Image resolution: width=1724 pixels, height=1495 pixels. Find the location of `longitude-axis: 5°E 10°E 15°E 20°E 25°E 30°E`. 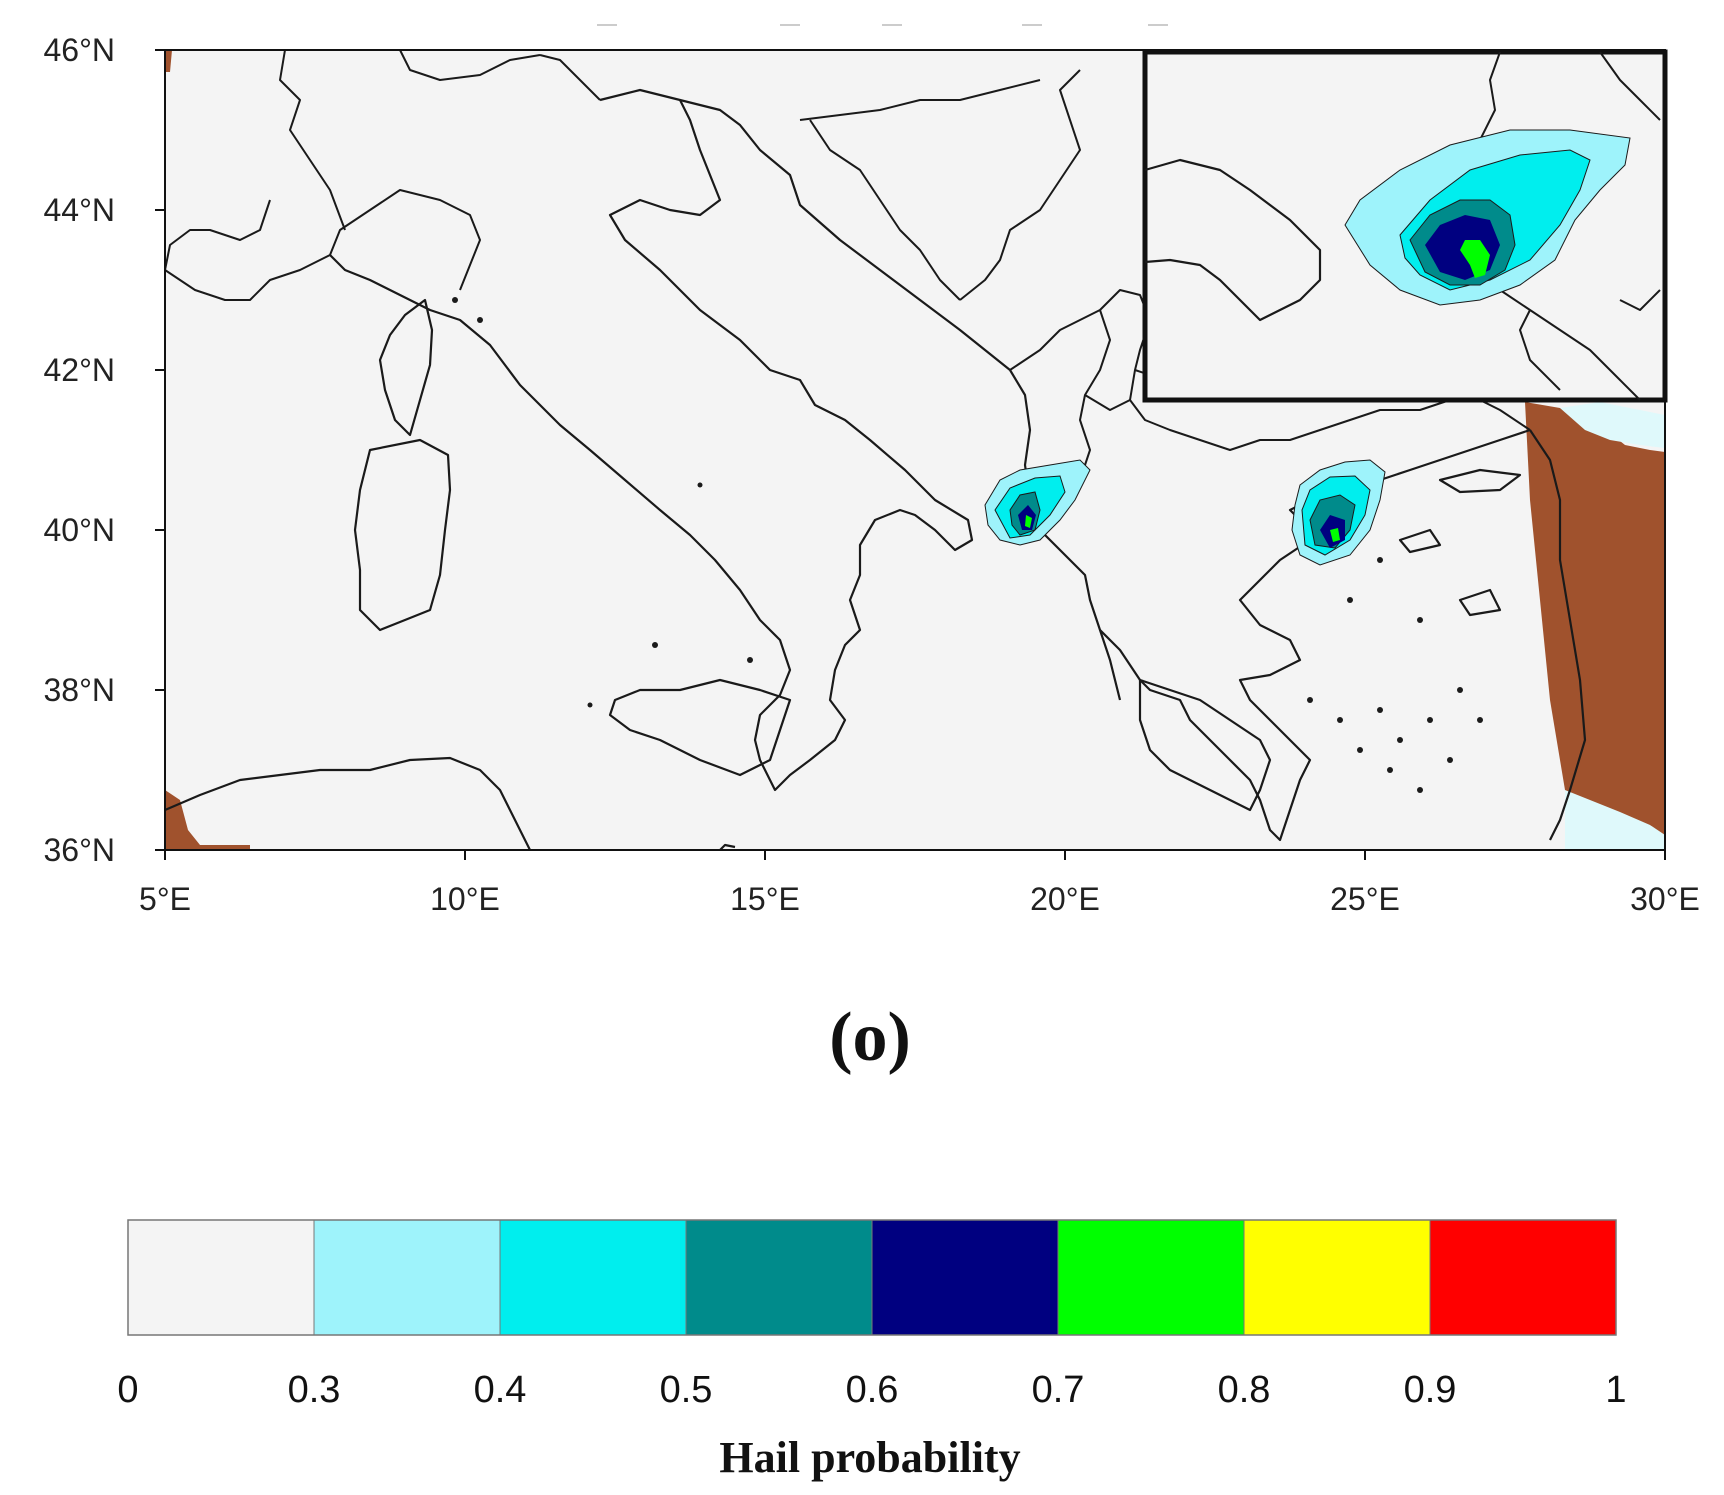

longitude-axis: 5°E 10°E 15°E 20°E 25°E 30°E is located at coordinates (919, 883).